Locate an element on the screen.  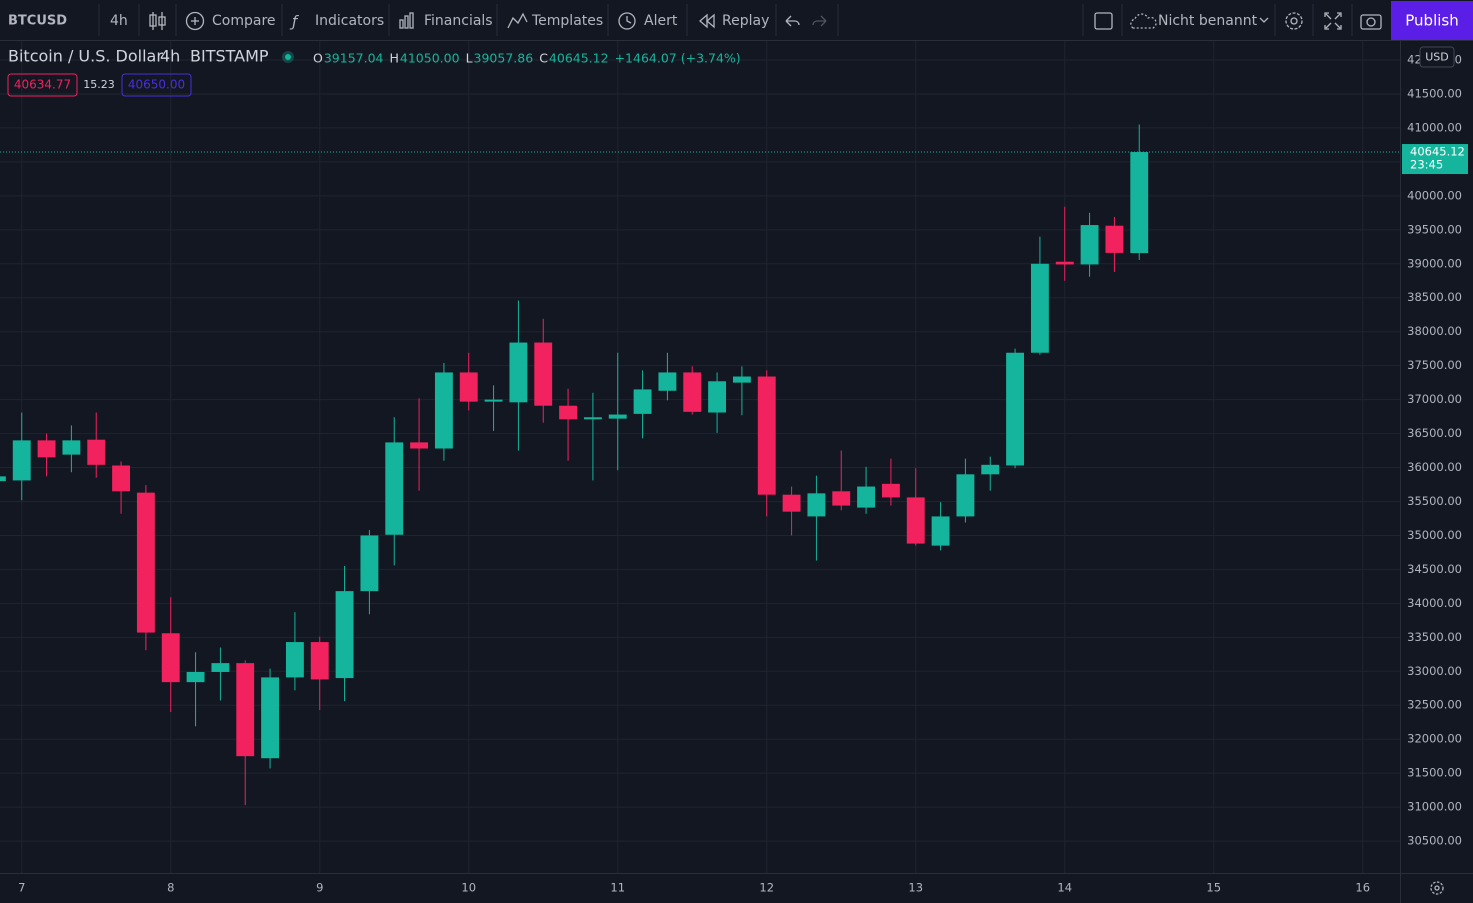
ohlc-value: 40645.12 is located at coordinates (579, 58).